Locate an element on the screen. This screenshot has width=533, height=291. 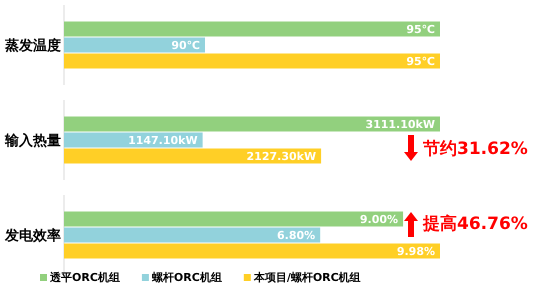
category-label: 输入热量 is located at coordinates (33, 141).